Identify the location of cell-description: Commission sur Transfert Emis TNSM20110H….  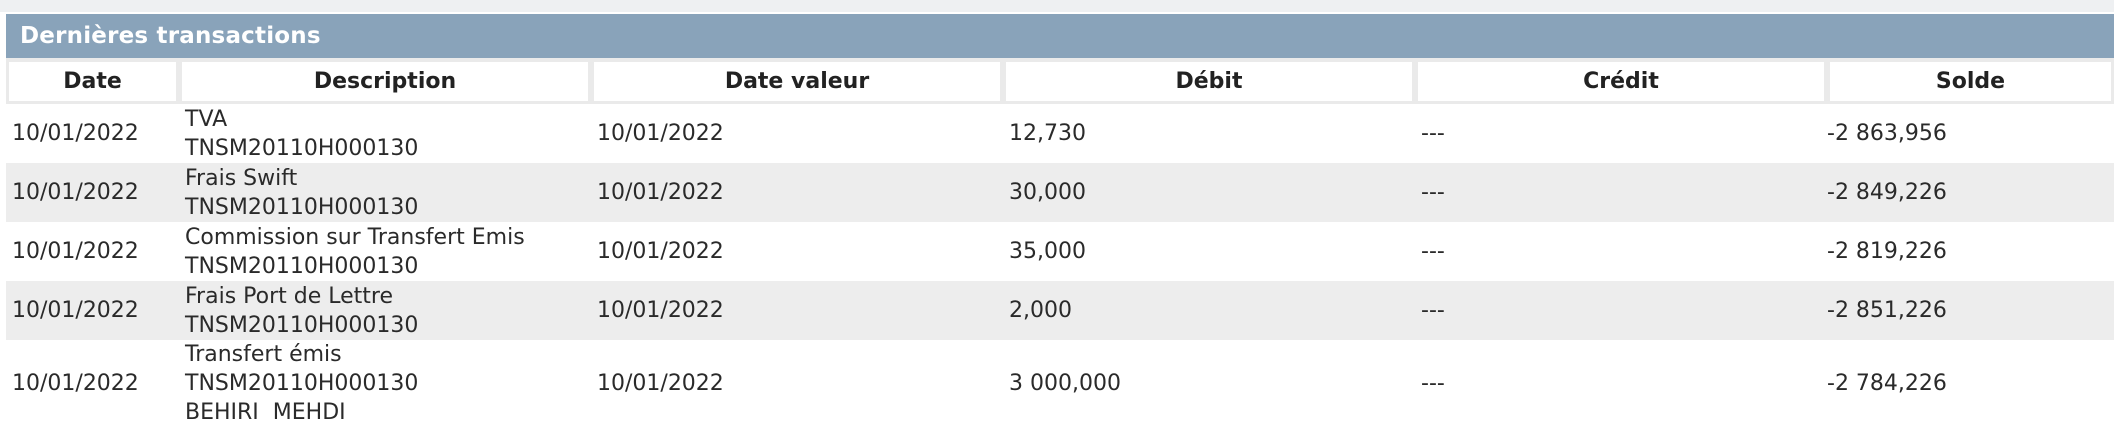
(385, 251).